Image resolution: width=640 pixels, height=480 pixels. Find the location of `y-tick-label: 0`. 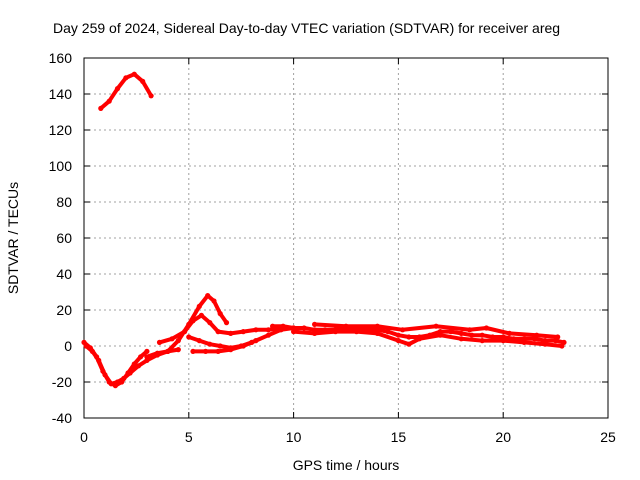

y-tick-label: 0 is located at coordinates (68, 346).